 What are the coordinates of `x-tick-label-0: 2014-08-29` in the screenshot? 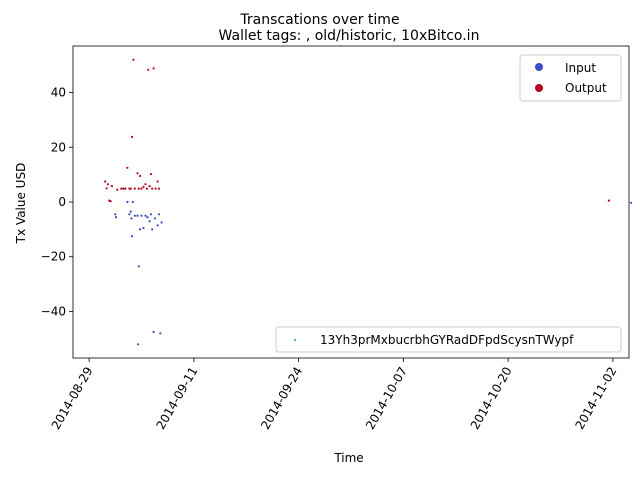 It's located at (72, 398).